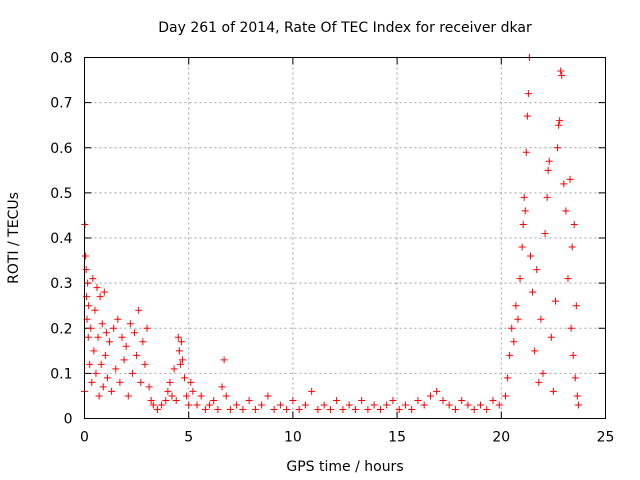 This screenshot has height=480, width=640. Describe the element at coordinates (61, 239) in the screenshot. I see `y-tick-label: 0.4` at that location.